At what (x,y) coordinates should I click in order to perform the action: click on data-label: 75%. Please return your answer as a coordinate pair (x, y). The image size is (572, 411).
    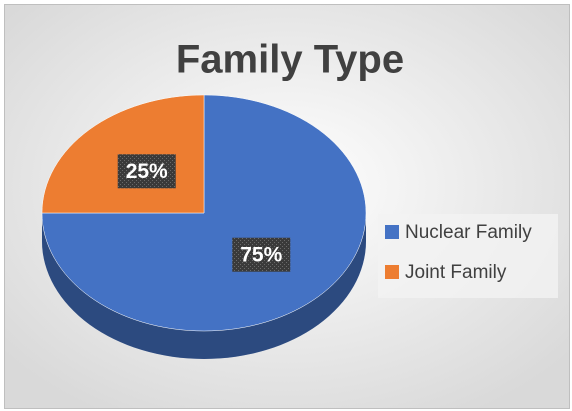
    Looking at the image, I should click on (261, 254).